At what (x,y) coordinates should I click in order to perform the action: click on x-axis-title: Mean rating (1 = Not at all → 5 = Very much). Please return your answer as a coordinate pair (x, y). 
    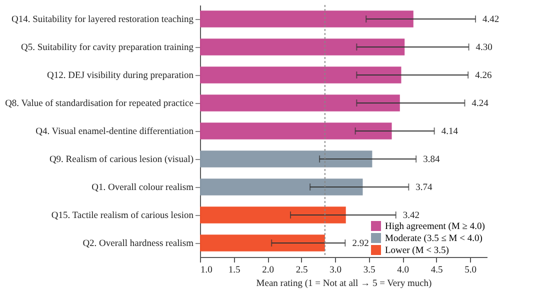
    Looking at the image, I should click on (344, 284).